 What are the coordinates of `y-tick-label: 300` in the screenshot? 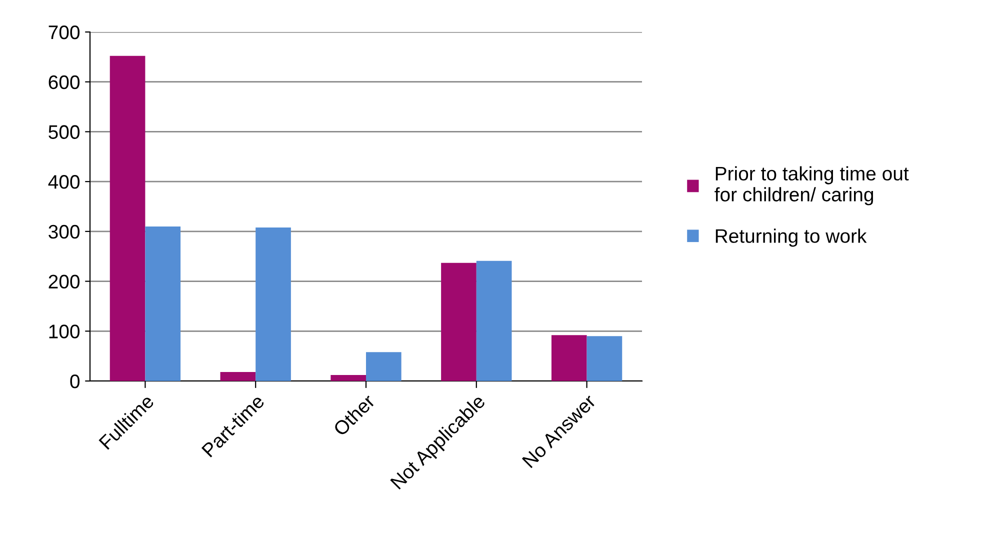 It's located at (64, 231).